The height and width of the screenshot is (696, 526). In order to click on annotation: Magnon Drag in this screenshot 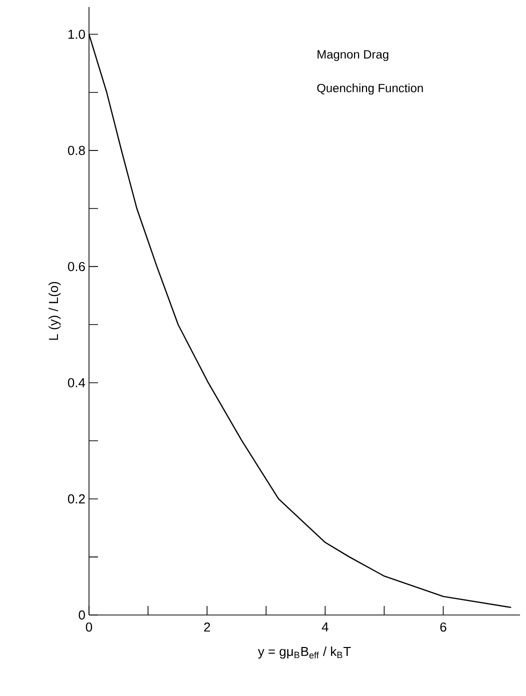, I will do `click(353, 55)`.